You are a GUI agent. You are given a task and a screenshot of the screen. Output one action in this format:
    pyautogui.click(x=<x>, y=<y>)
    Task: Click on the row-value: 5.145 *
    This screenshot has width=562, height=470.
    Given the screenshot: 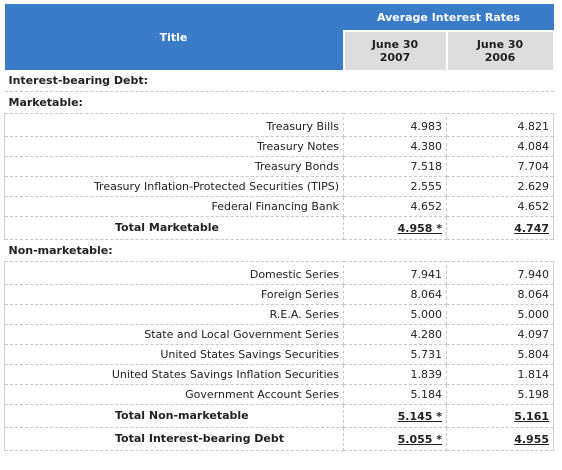 What is the action you would take?
    pyautogui.click(x=395, y=416)
    